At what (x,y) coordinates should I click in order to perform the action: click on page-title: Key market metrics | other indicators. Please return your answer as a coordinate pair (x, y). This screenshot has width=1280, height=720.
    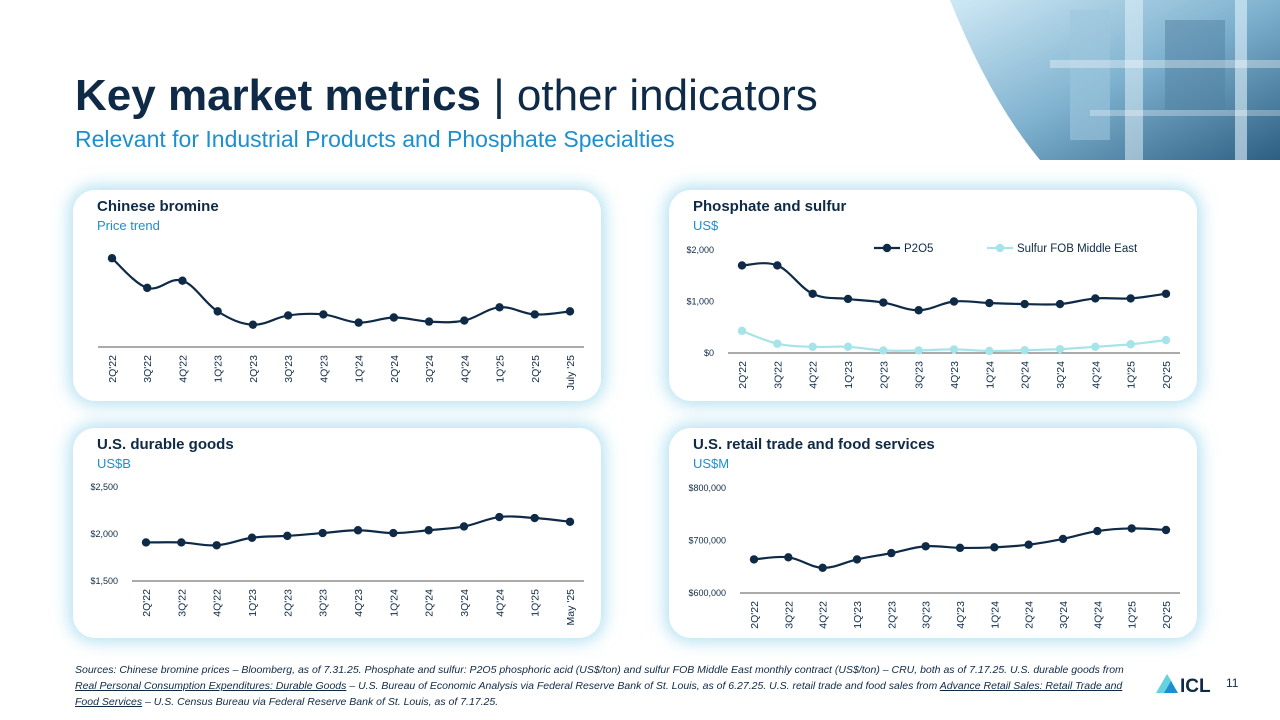
    Looking at the image, I should click on (446, 96).